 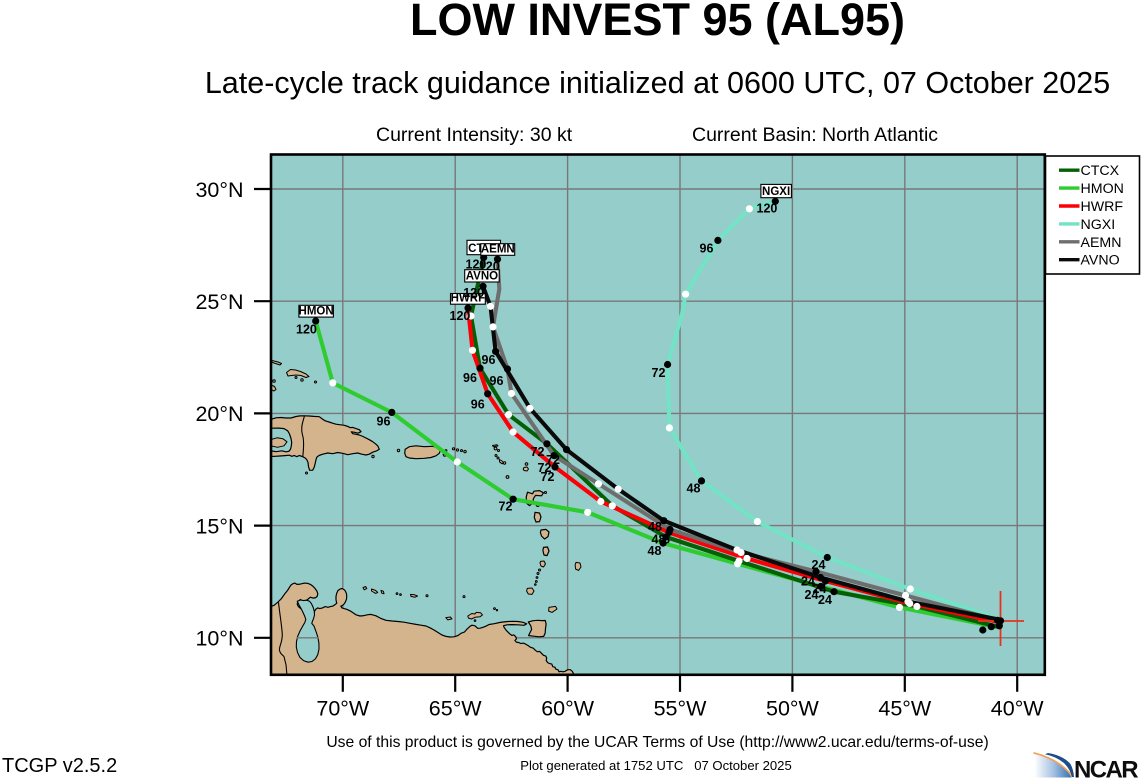 I want to click on svg-text: Current Basin: North Atlantic, so click(x=815, y=135).